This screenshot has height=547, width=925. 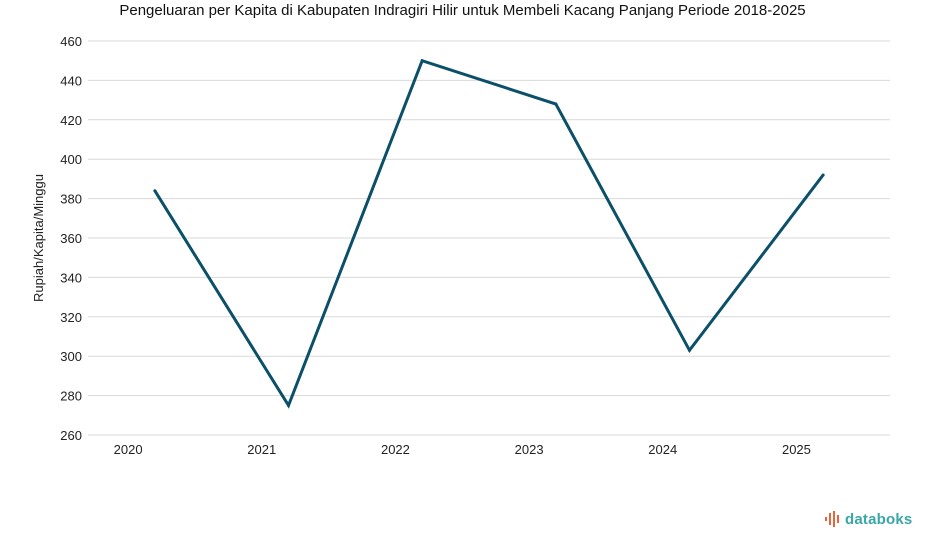 What do you see at coordinates (832, 519) in the screenshot?
I see `bar-pulse-icon` at bounding box center [832, 519].